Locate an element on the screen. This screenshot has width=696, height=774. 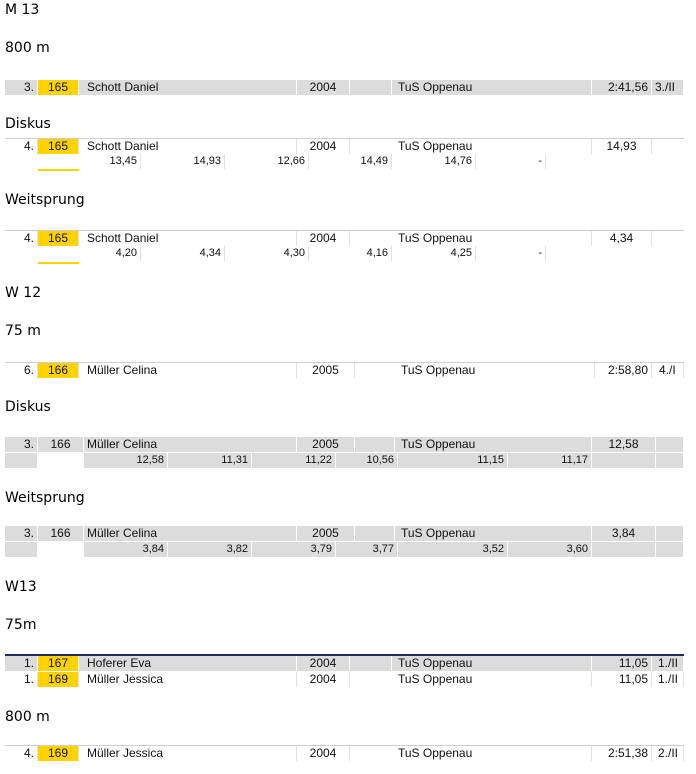
attempt-6: 11,17 is located at coordinates (550, 460).